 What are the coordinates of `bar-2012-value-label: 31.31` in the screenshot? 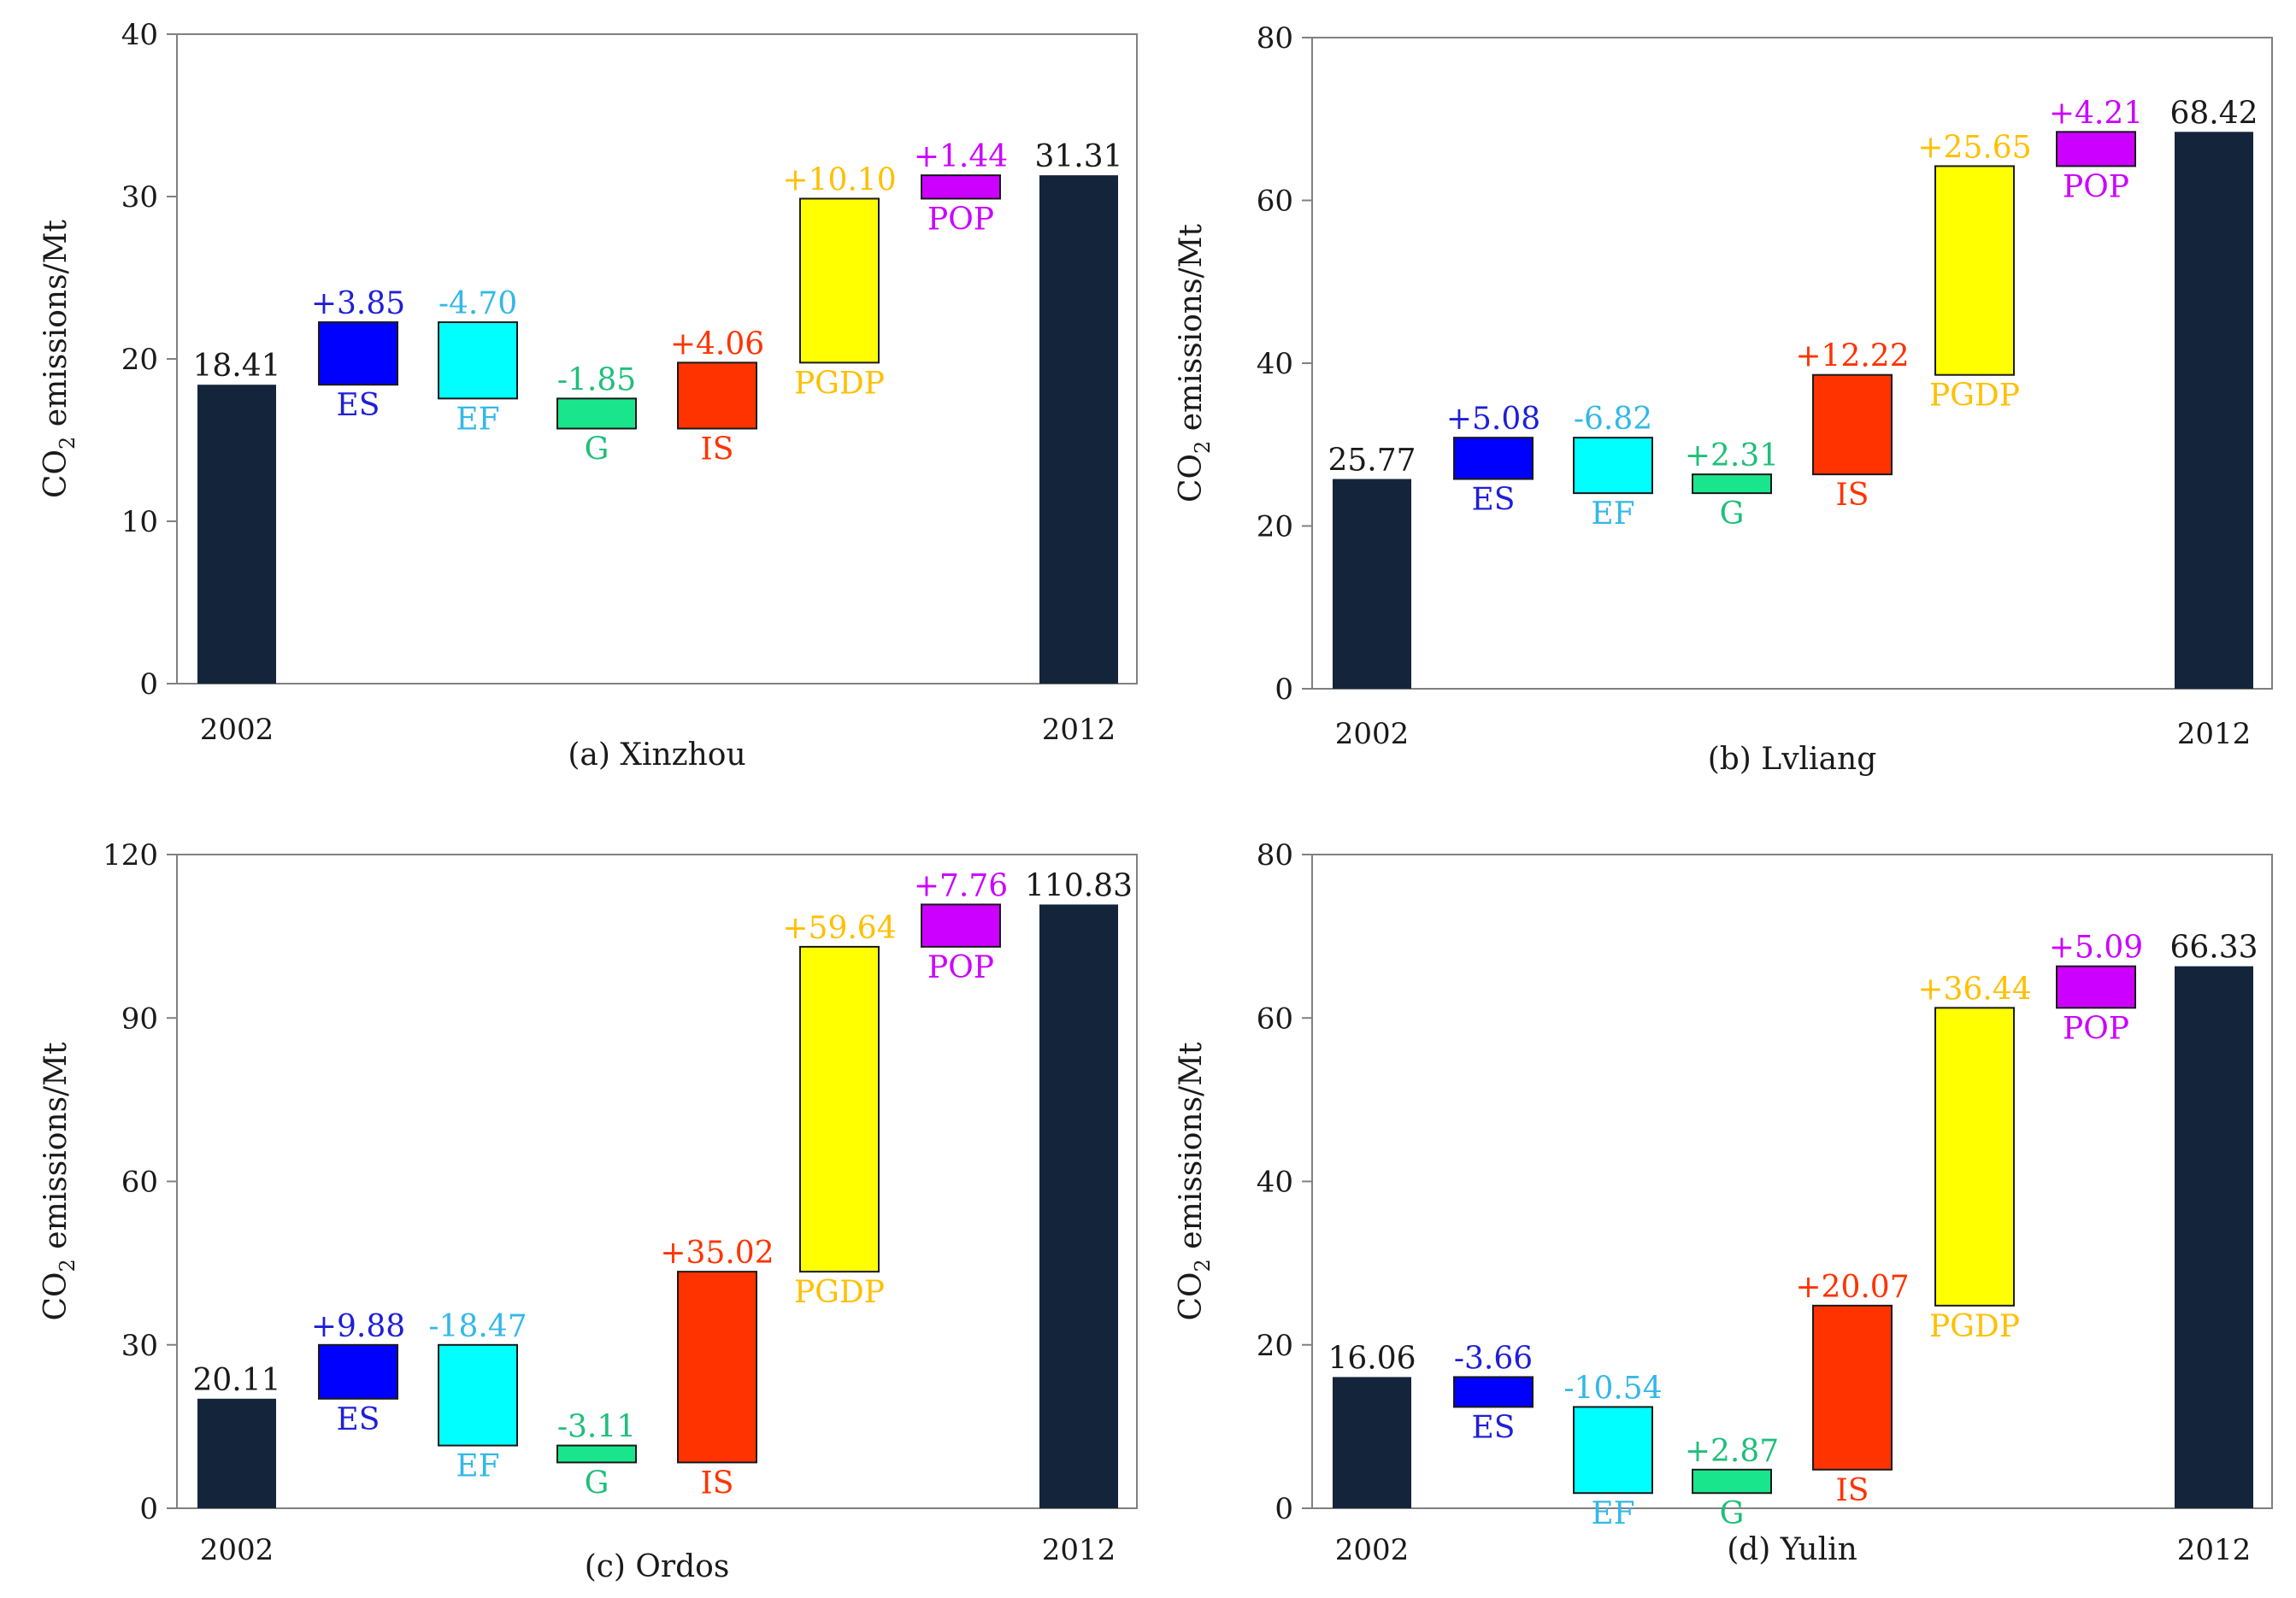 It's located at (1078, 156).